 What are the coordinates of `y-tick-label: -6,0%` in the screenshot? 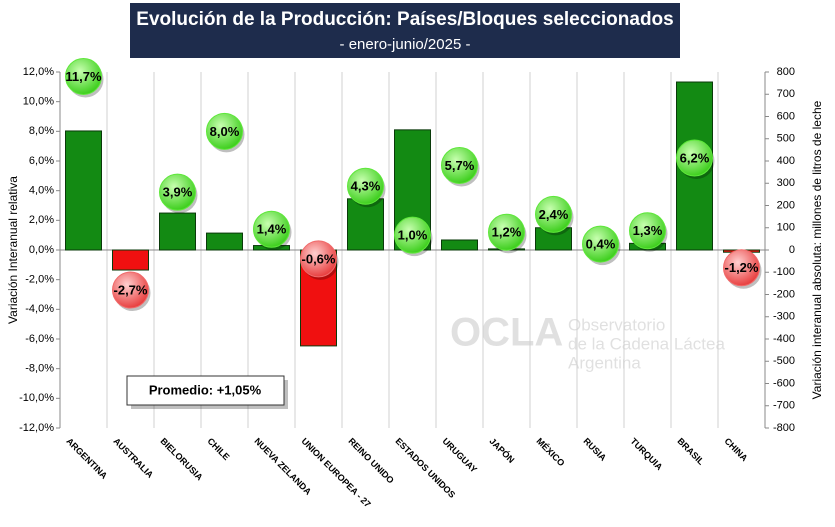 It's located at (39, 339).